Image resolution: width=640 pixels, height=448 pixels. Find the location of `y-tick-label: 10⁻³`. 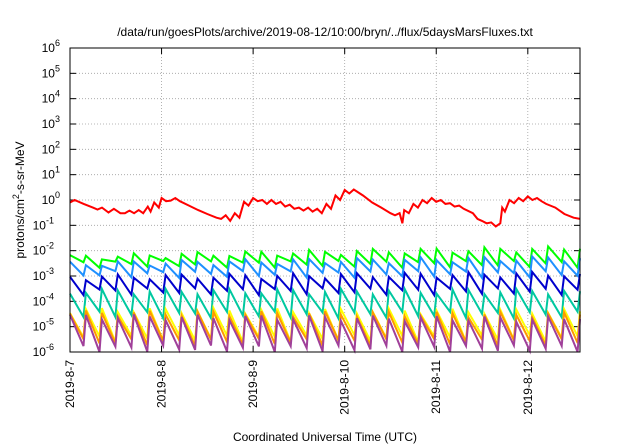

y-tick-label: 10⁻³ is located at coordinates (43, 274).